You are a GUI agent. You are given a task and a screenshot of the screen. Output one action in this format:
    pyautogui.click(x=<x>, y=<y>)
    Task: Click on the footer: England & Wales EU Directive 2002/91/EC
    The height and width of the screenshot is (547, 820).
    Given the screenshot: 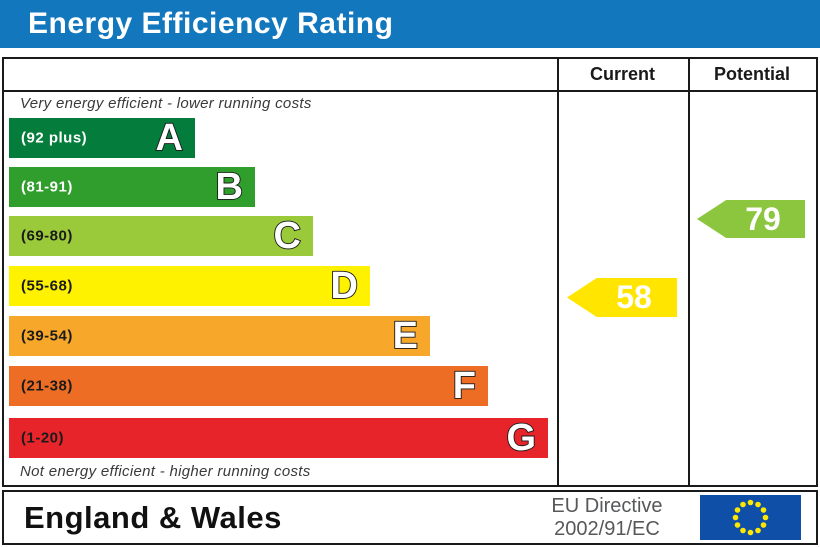 What is the action you would take?
    pyautogui.click(x=410, y=517)
    